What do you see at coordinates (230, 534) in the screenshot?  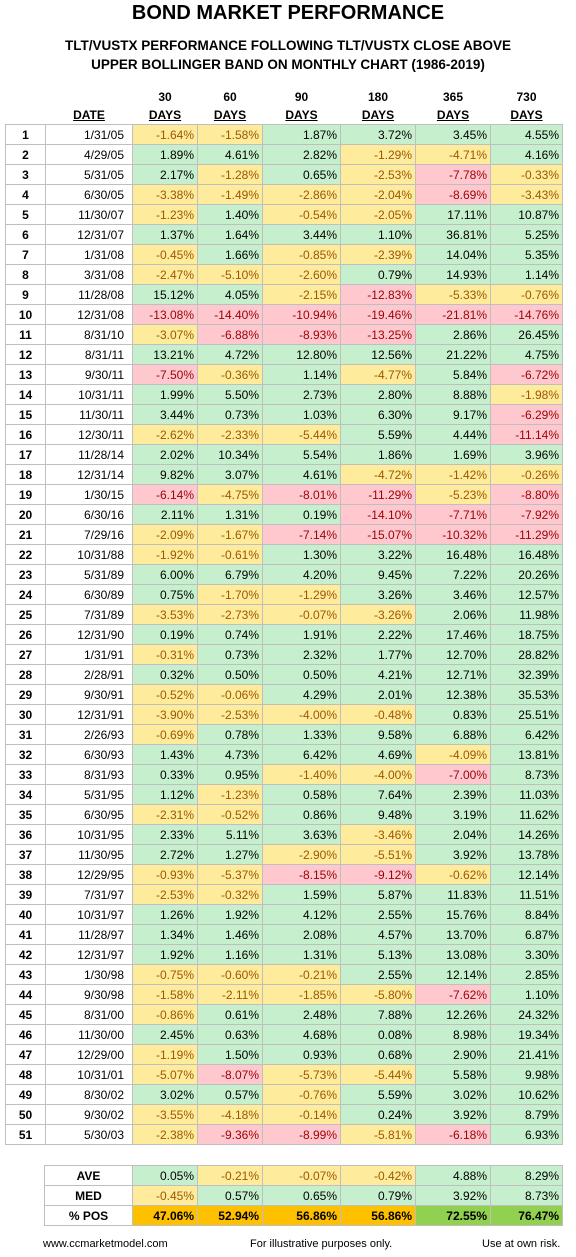 I see `return-cell: -1.67%` at bounding box center [230, 534].